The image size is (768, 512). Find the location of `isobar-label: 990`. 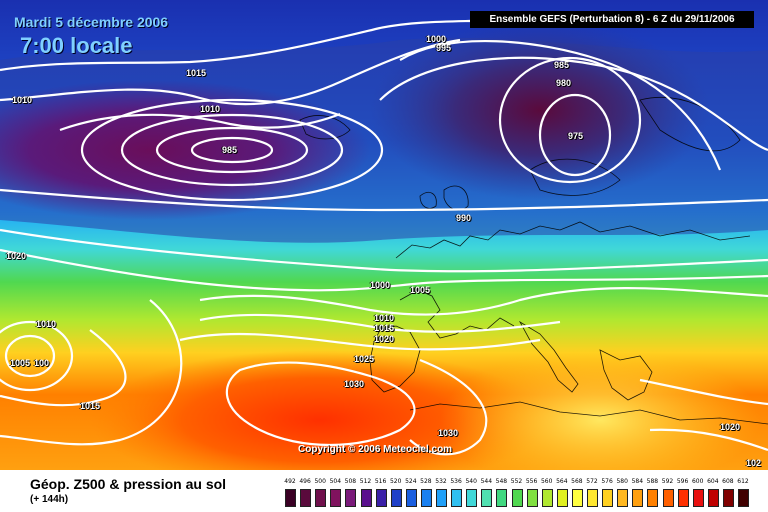

isobar-label: 990 is located at coordinates (464, 218).